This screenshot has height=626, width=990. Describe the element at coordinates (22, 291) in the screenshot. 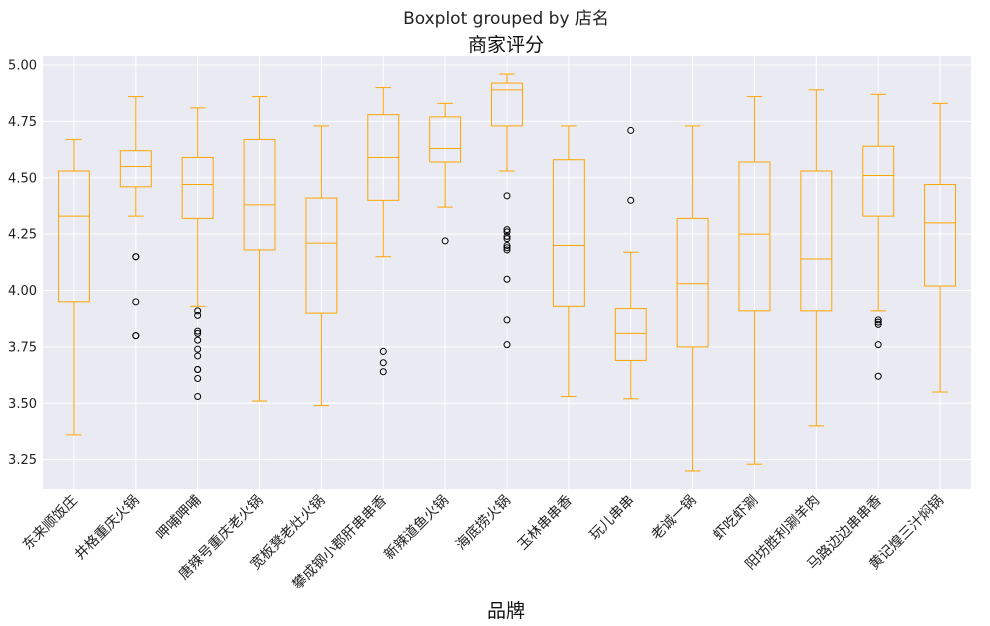

I see `y-tick-label: 4.00` at that location.